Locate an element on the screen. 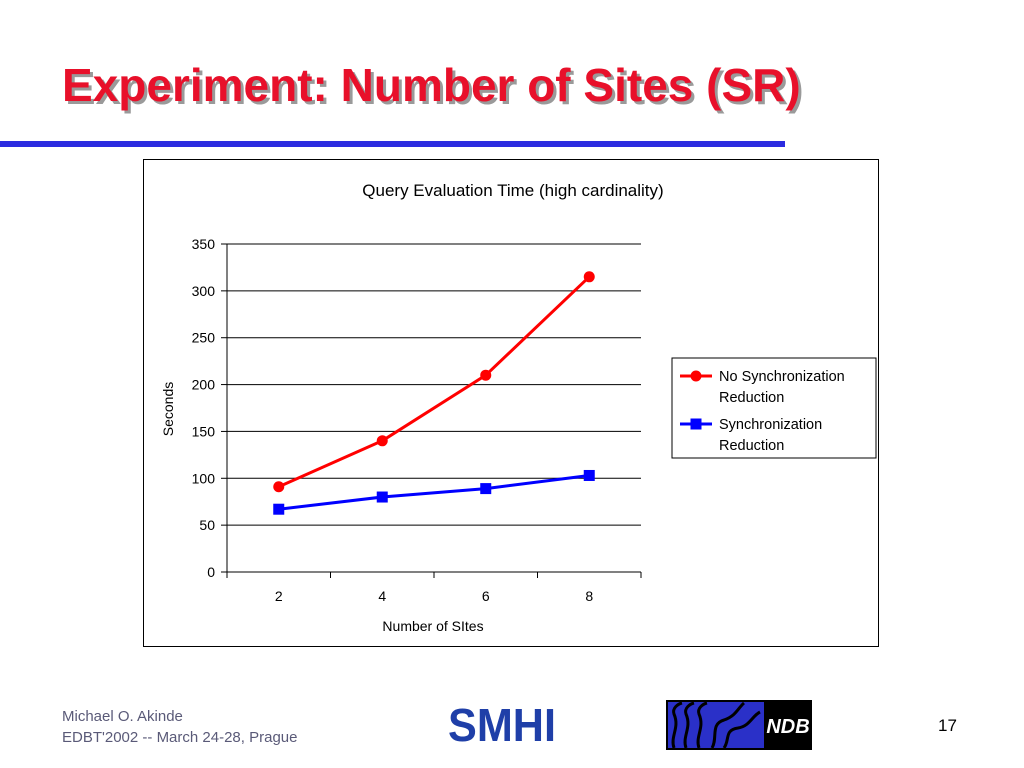 Image resolution: width=1024 pixels, height=768 pixels. y-tick-label: 300 is located at coordinates (204, 291).